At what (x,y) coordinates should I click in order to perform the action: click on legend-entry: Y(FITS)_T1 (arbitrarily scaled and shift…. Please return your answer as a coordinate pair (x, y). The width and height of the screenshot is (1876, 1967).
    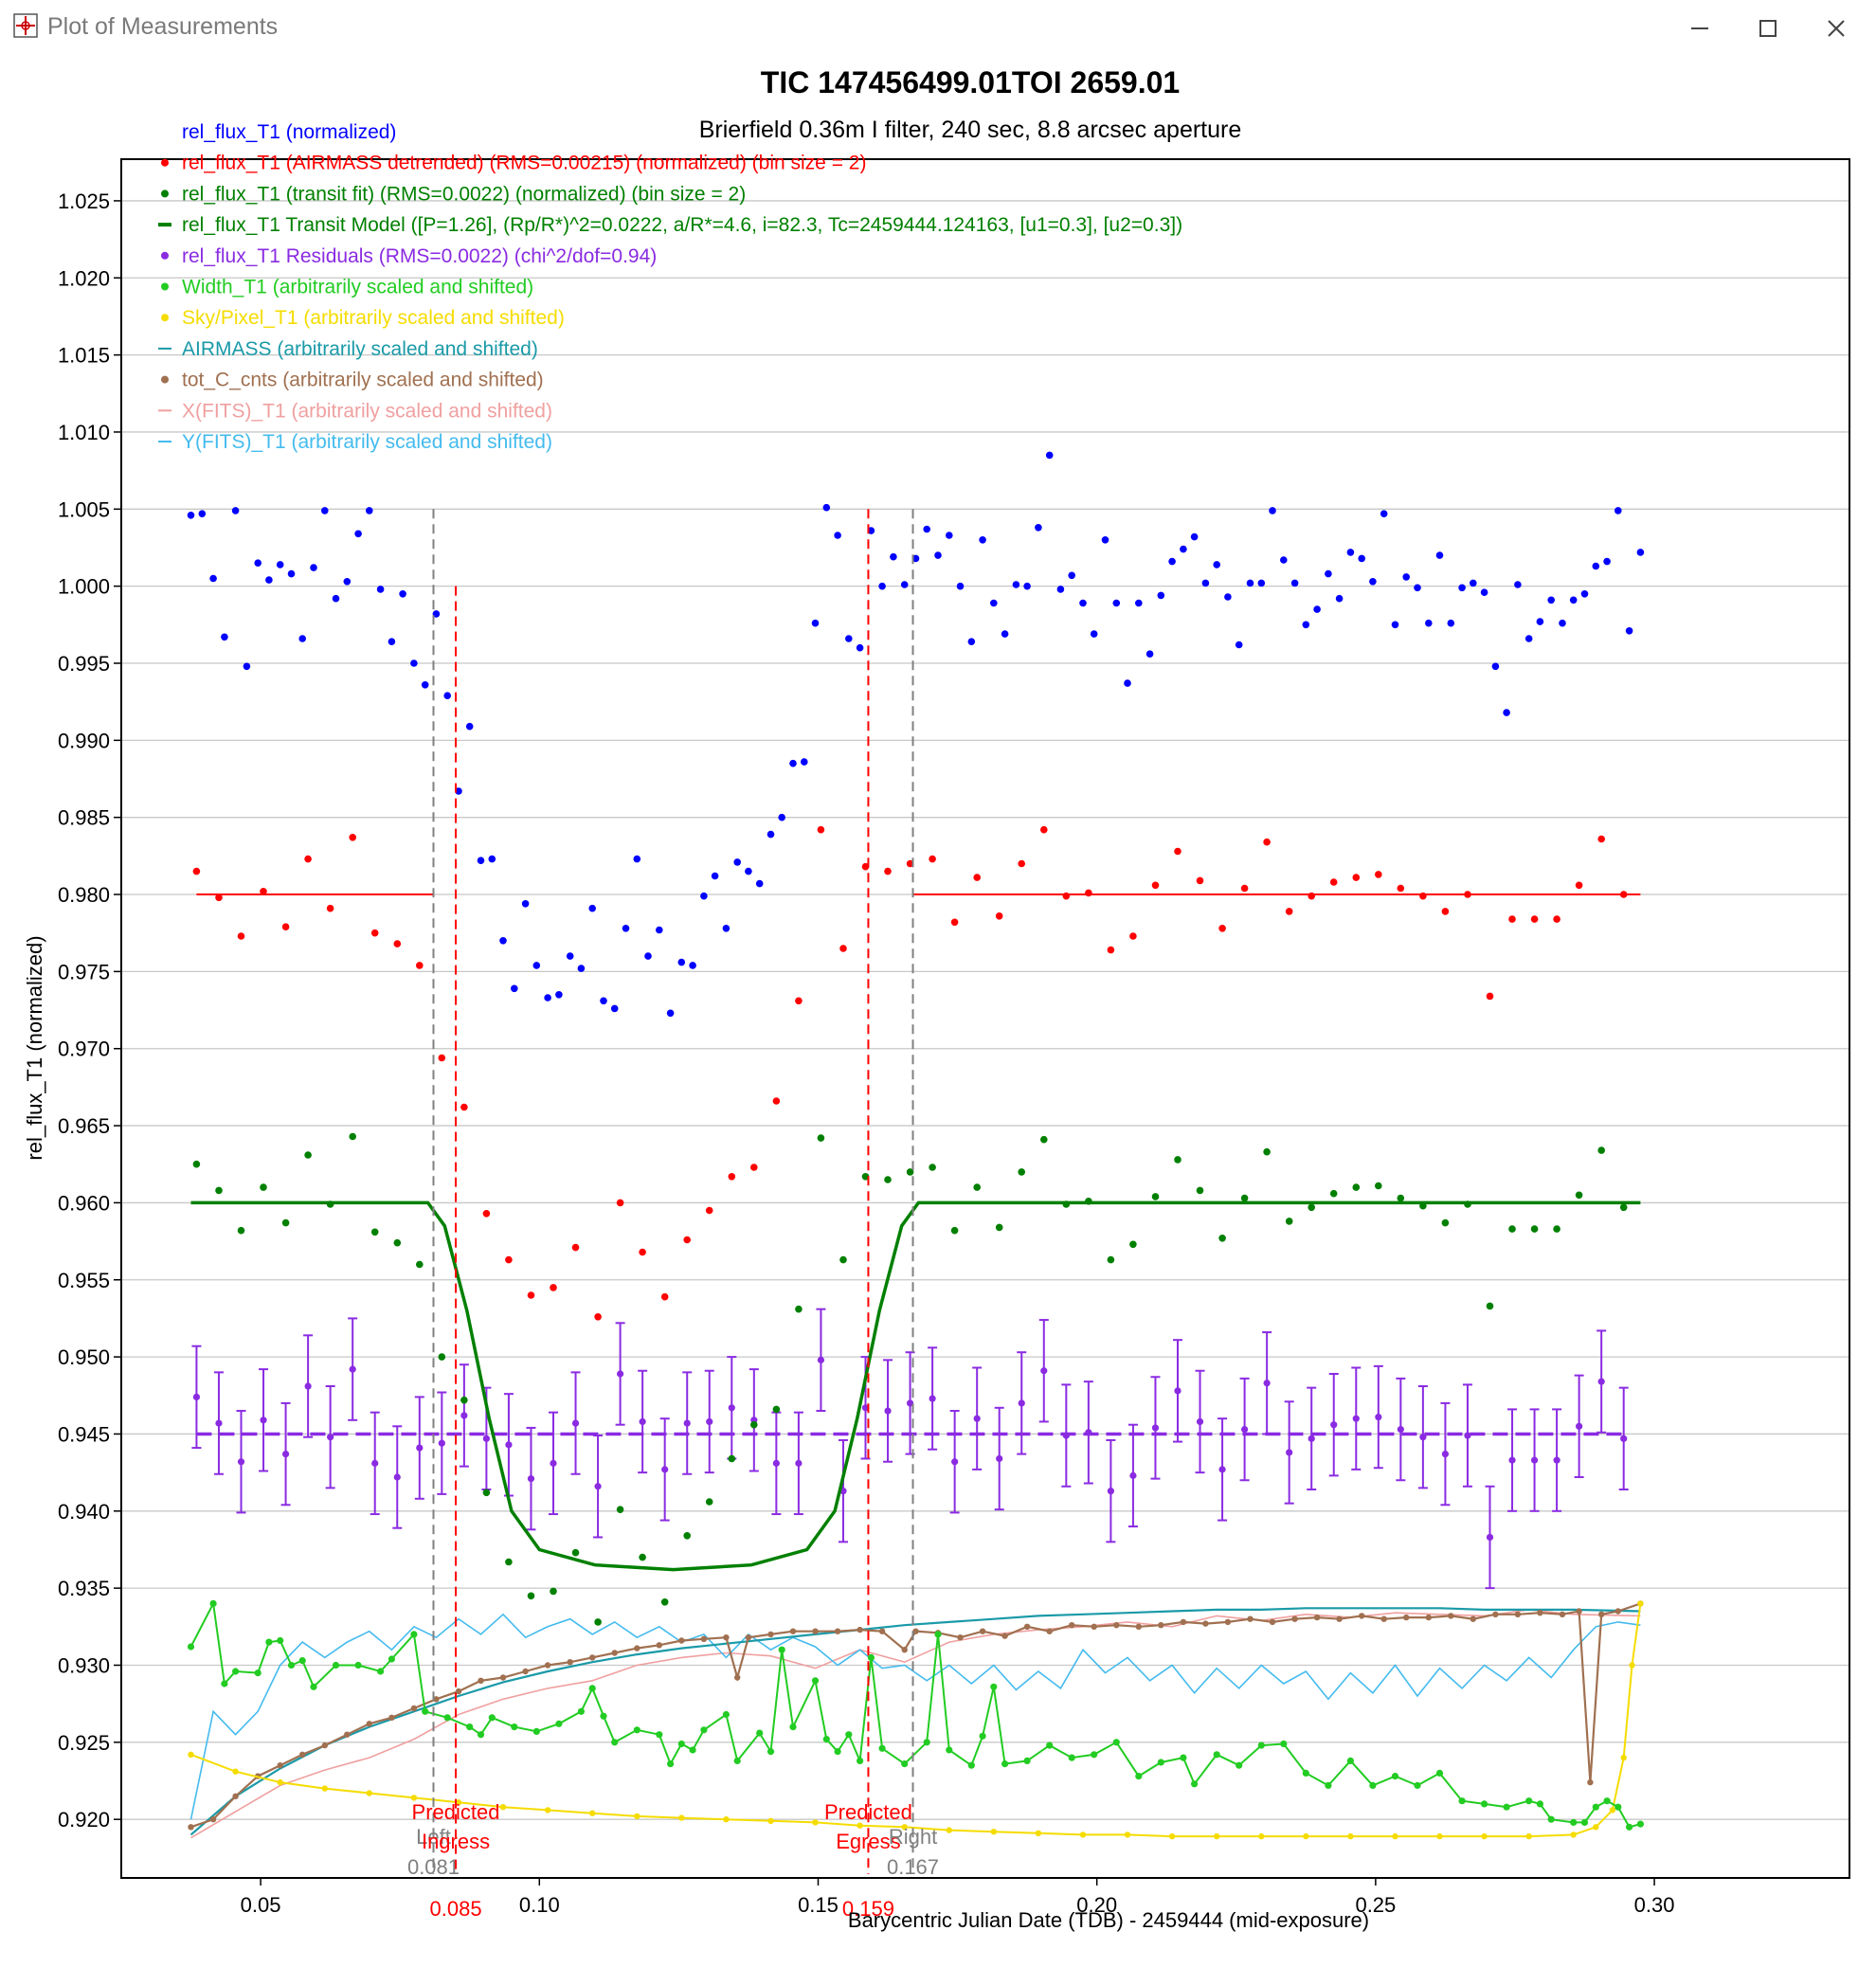
    Looking at the image, I should click on (367, 442).